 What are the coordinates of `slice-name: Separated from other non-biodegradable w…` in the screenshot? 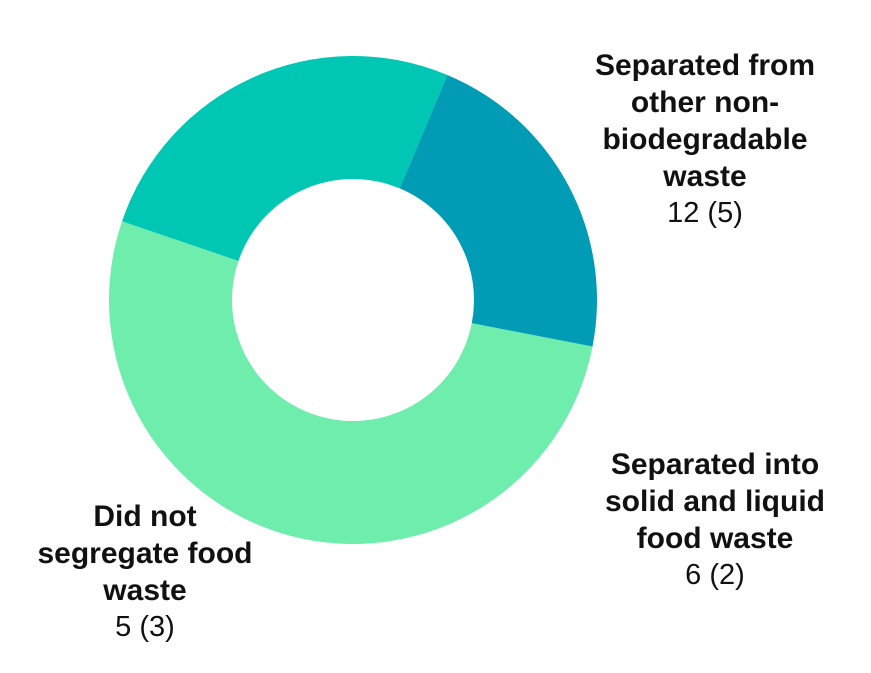 It's located at (705, 121).